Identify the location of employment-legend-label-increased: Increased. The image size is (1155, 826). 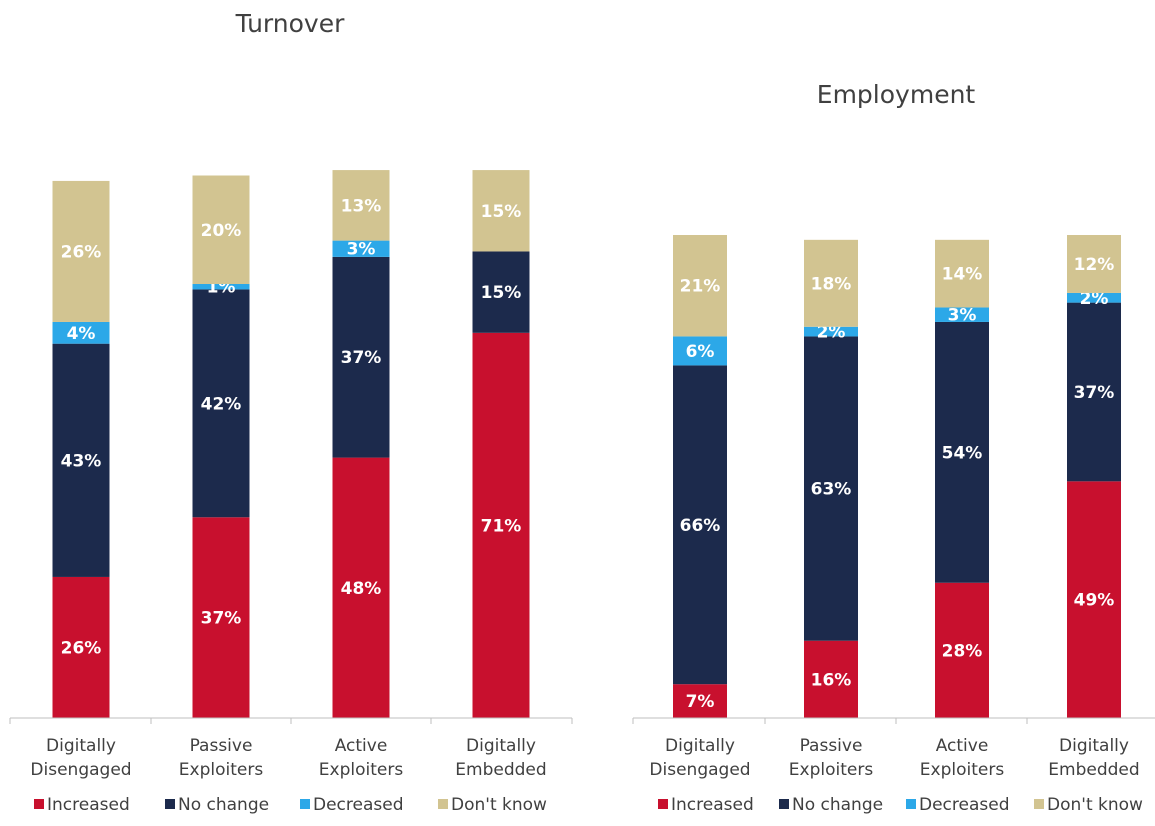
(712, 805).